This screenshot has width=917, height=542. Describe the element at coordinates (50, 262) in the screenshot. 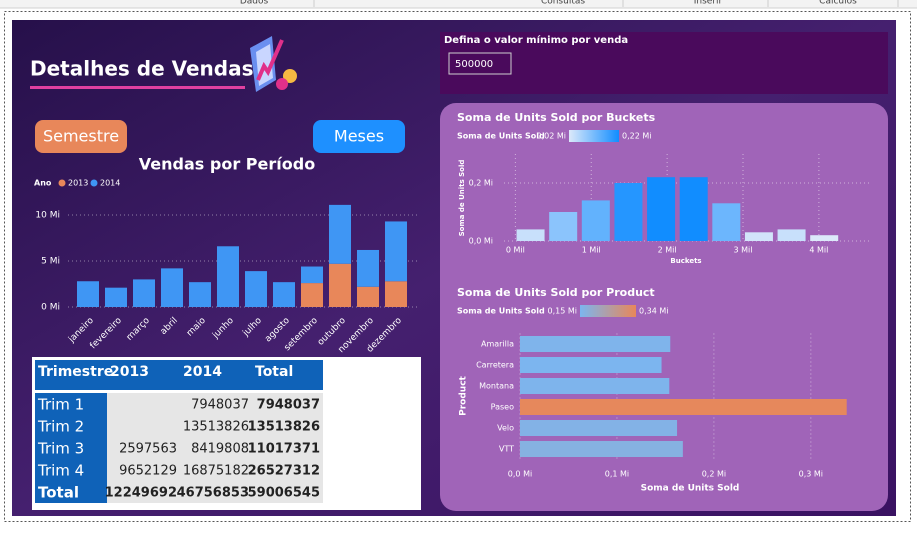

I see `y-tick-label: 5 Mi` at that location.